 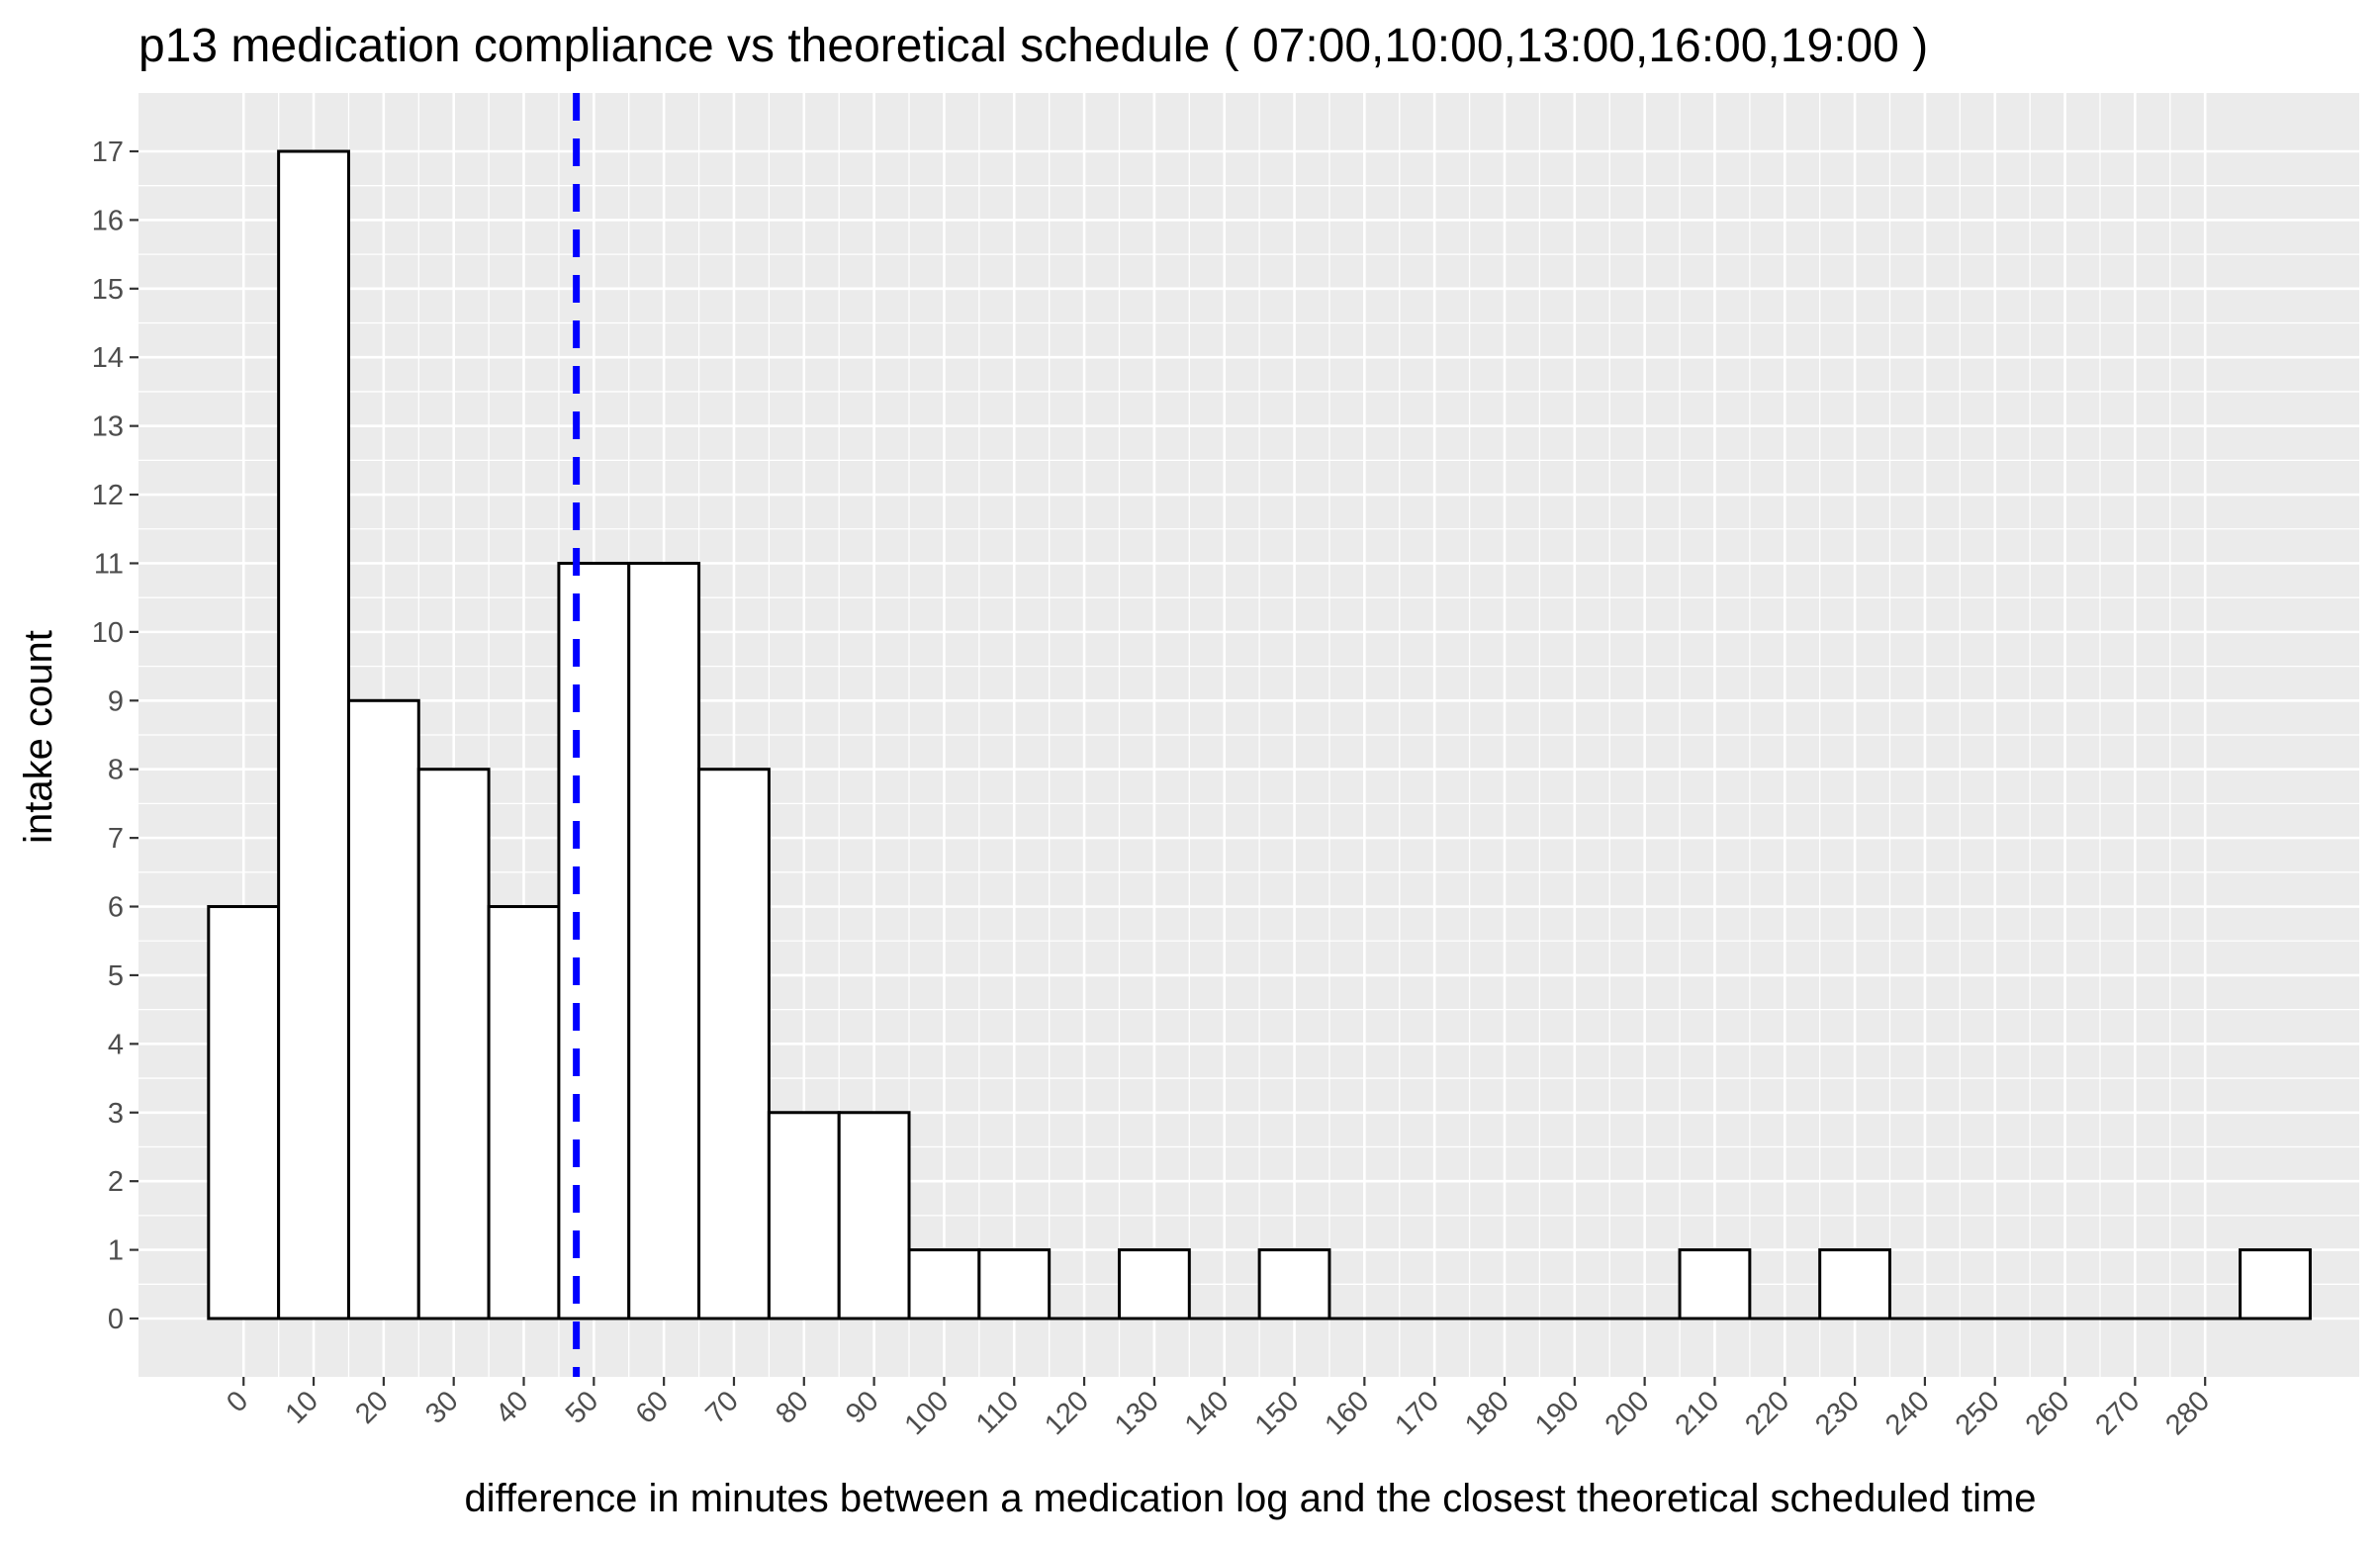 What do you see at coordinates (116, 701) in the screenshot?
I see `y-tick-label: 9` at bounding box center [116, 701].